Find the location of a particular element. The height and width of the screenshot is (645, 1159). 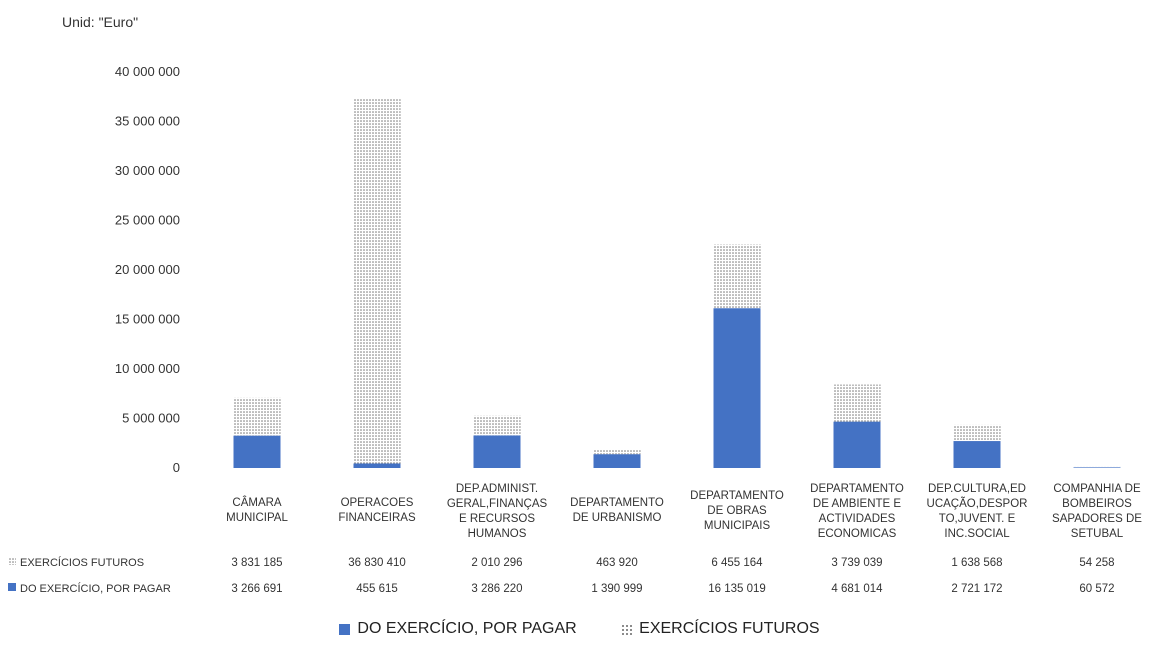

y-tick-label: 25 000 000 is located at coordinates (147, 220).